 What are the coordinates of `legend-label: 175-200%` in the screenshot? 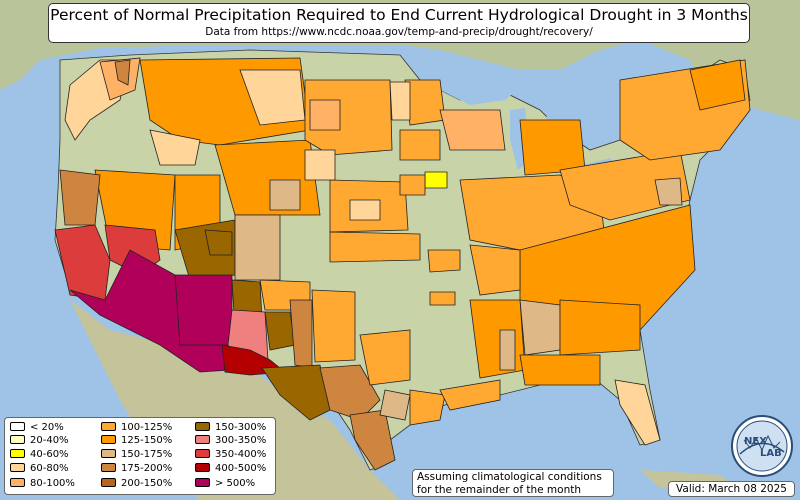 It's located at (147, 468).